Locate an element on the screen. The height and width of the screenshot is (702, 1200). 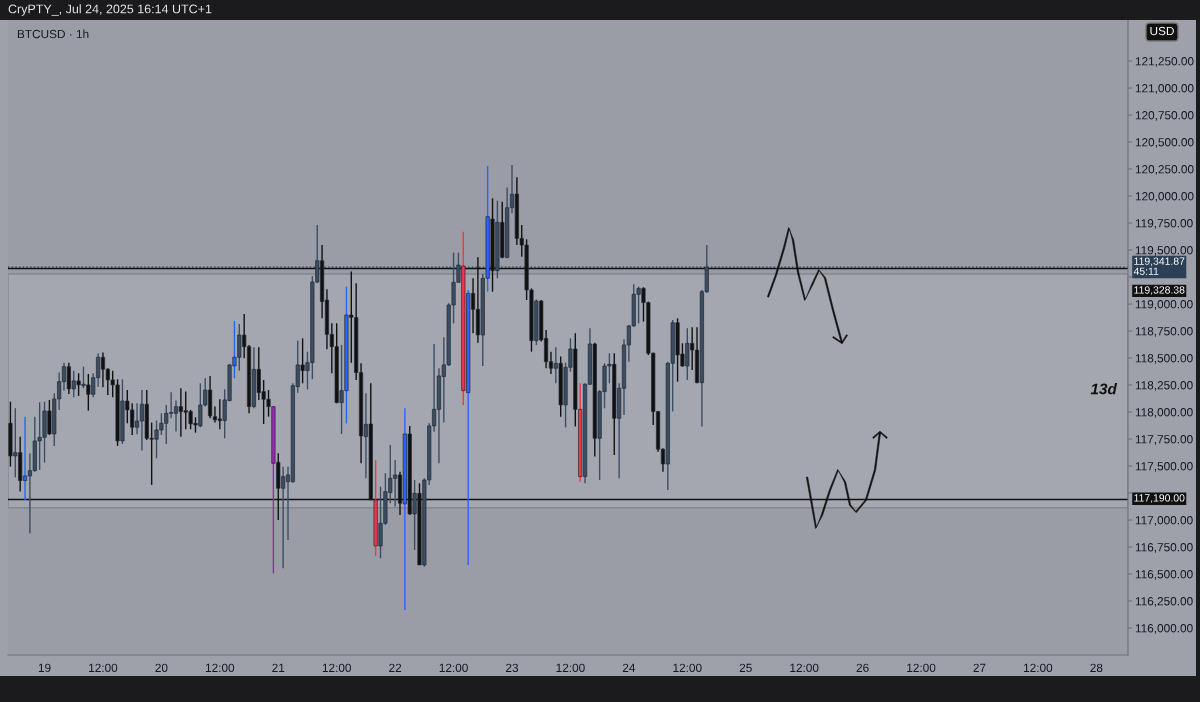
y-tick-label: 120,250.00 is located at coordinates (1164, 170).